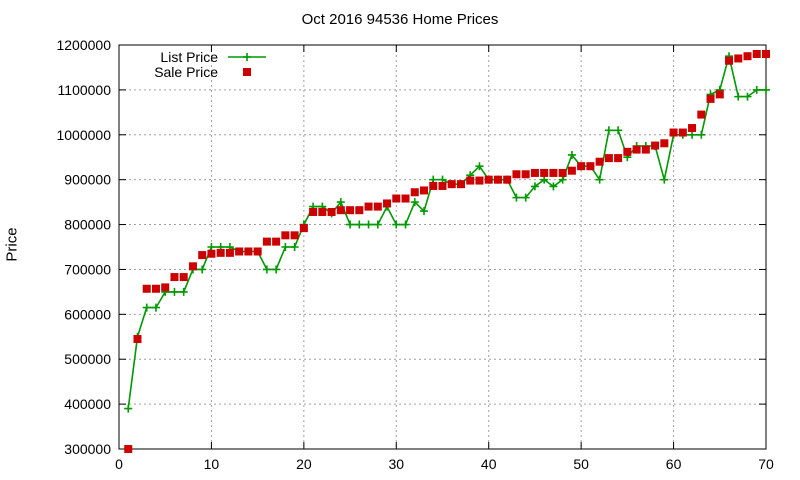 The height and width of the screenshot is (480, 800). I want to click on x-tick-label: 0, so click(119, 464).